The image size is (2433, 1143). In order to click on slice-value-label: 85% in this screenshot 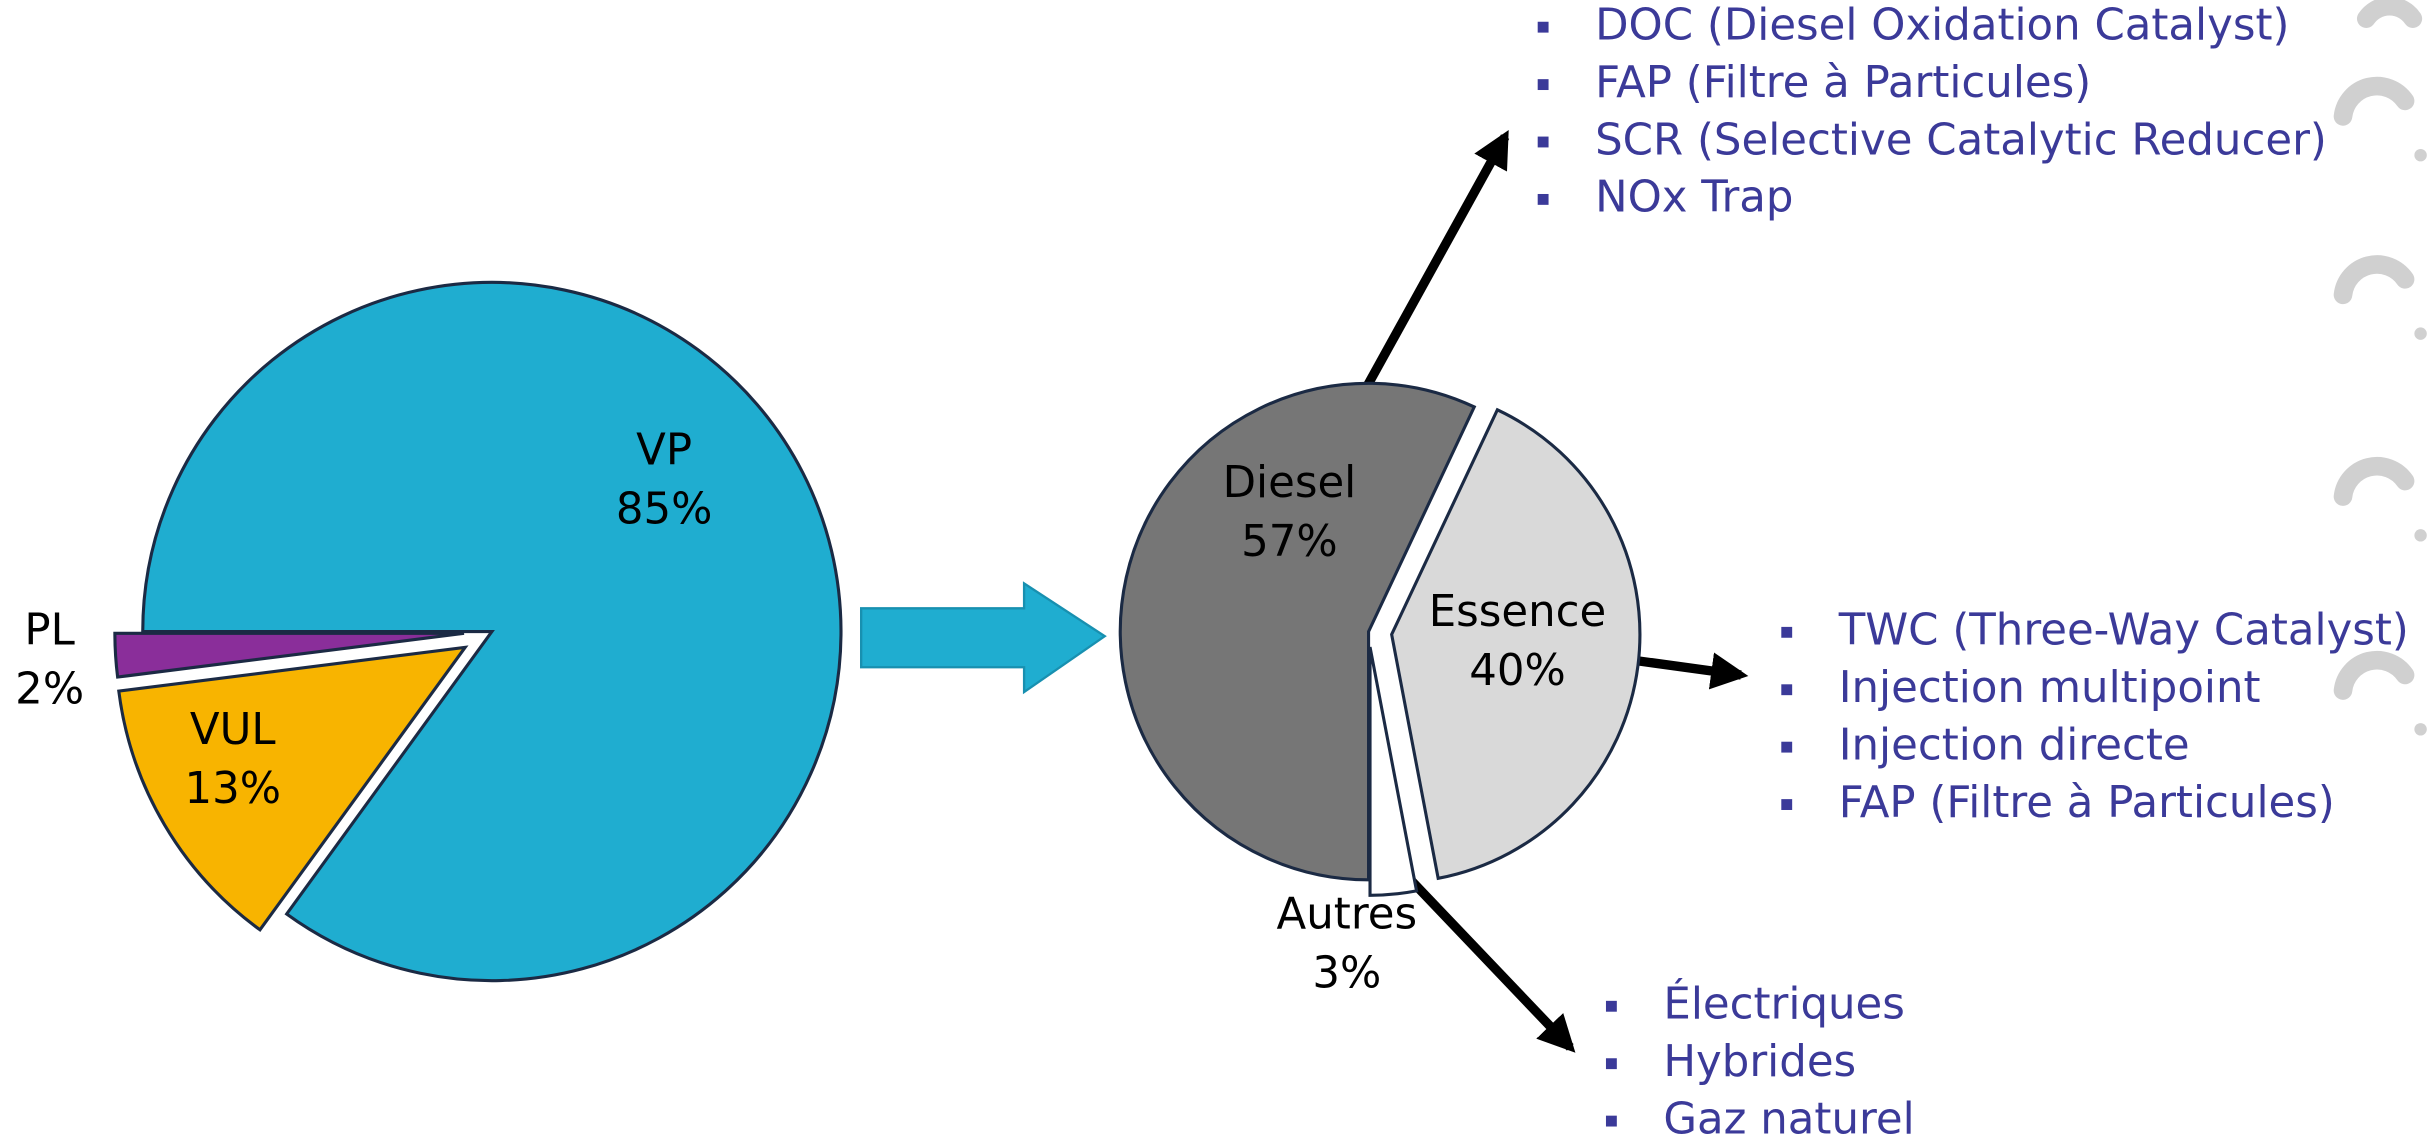, I will do `click(664, 510)`.